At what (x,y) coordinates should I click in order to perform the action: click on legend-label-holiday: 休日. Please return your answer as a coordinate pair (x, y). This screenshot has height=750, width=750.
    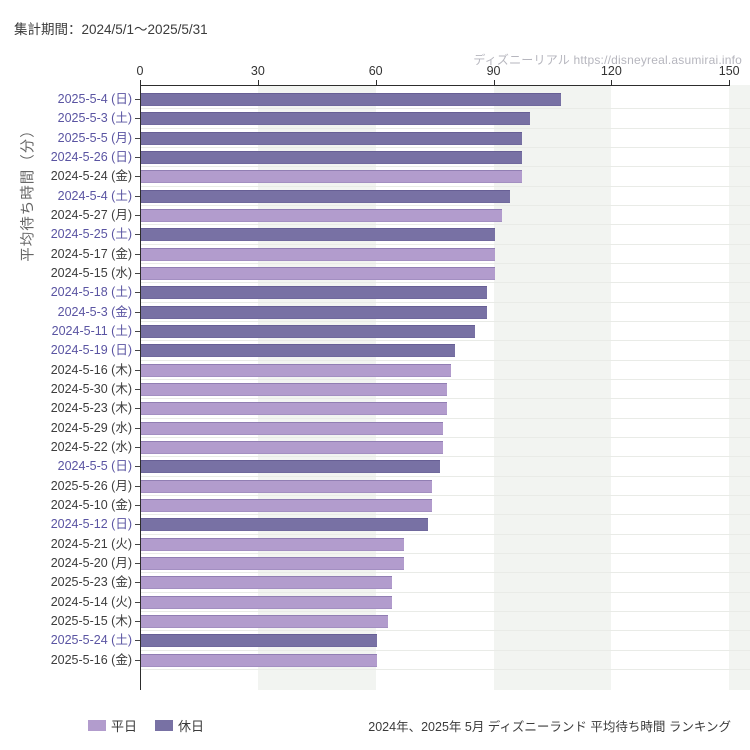
    Looking at the image, I should click on (191, 726).